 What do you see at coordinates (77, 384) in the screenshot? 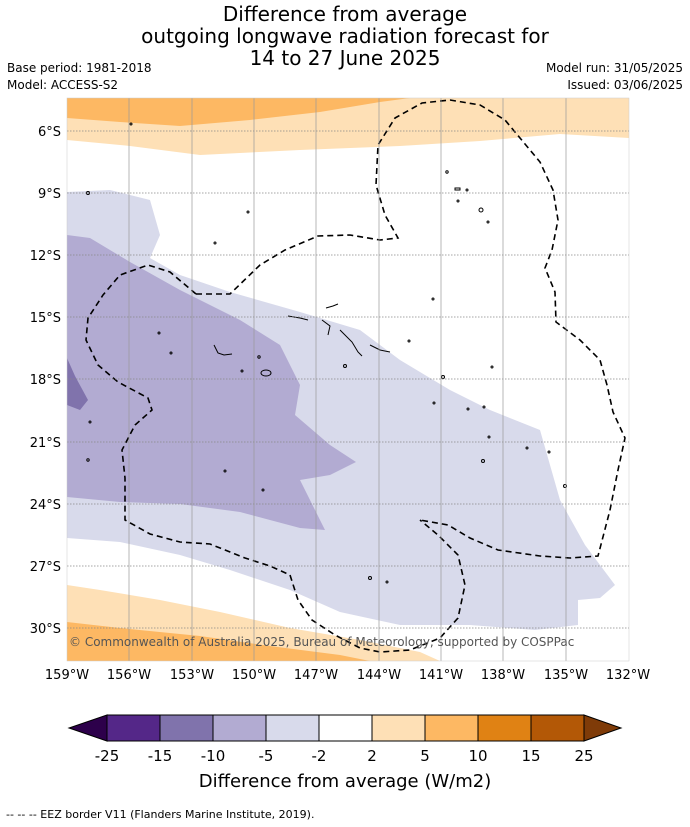
I see `negative-area-dark` at bounding box center [77, 384].